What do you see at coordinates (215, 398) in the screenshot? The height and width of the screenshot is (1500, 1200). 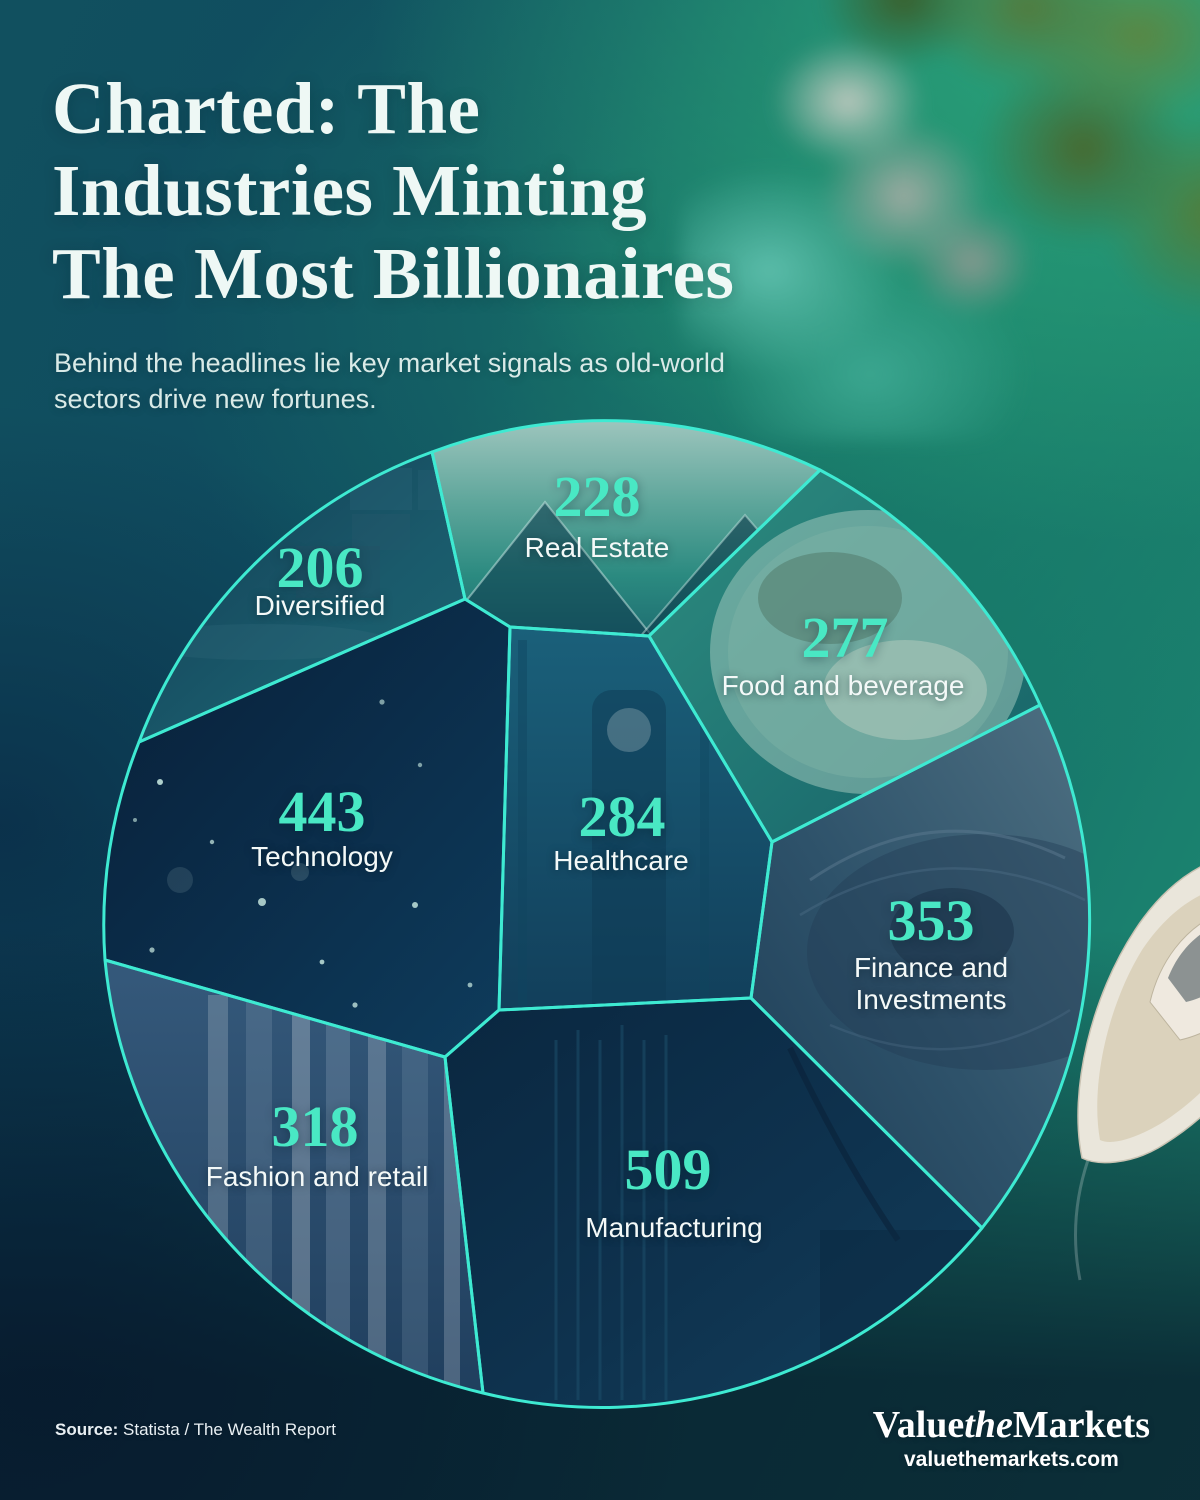 I see `subtitle-line-2: sectors drive new fortunes.` at bounding box center [215, 398].